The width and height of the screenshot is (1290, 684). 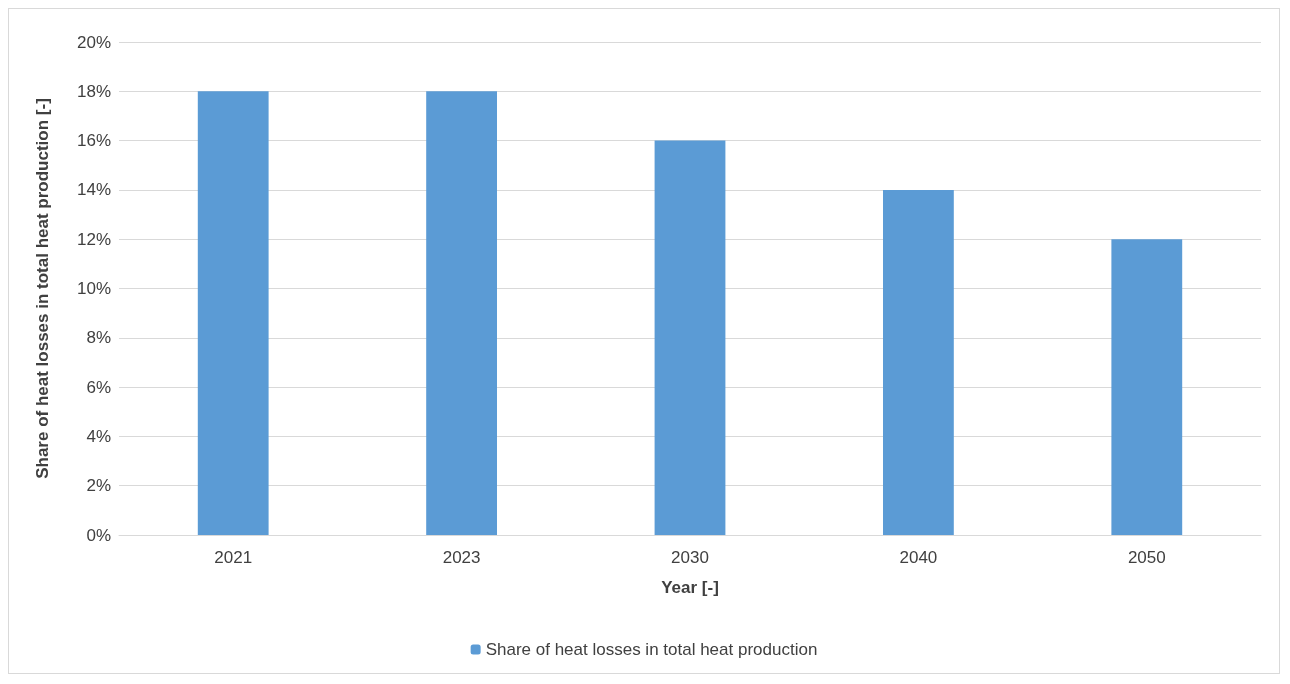 I want to click on y-tick-label: 16%, so click(x=93, y=141).